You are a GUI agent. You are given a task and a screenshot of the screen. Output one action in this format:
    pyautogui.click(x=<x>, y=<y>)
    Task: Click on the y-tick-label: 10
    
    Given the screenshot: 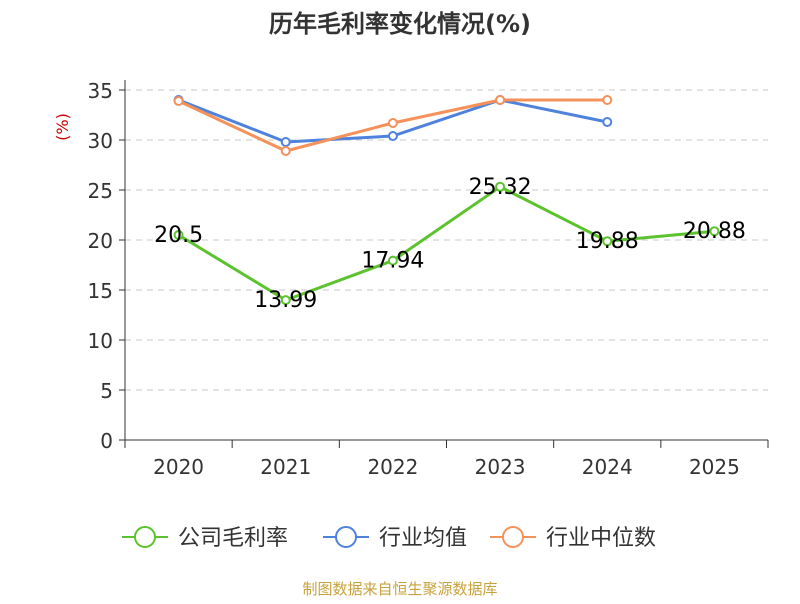 What is the action you would take?
    pyautogui.click(x=100, y=341)
    